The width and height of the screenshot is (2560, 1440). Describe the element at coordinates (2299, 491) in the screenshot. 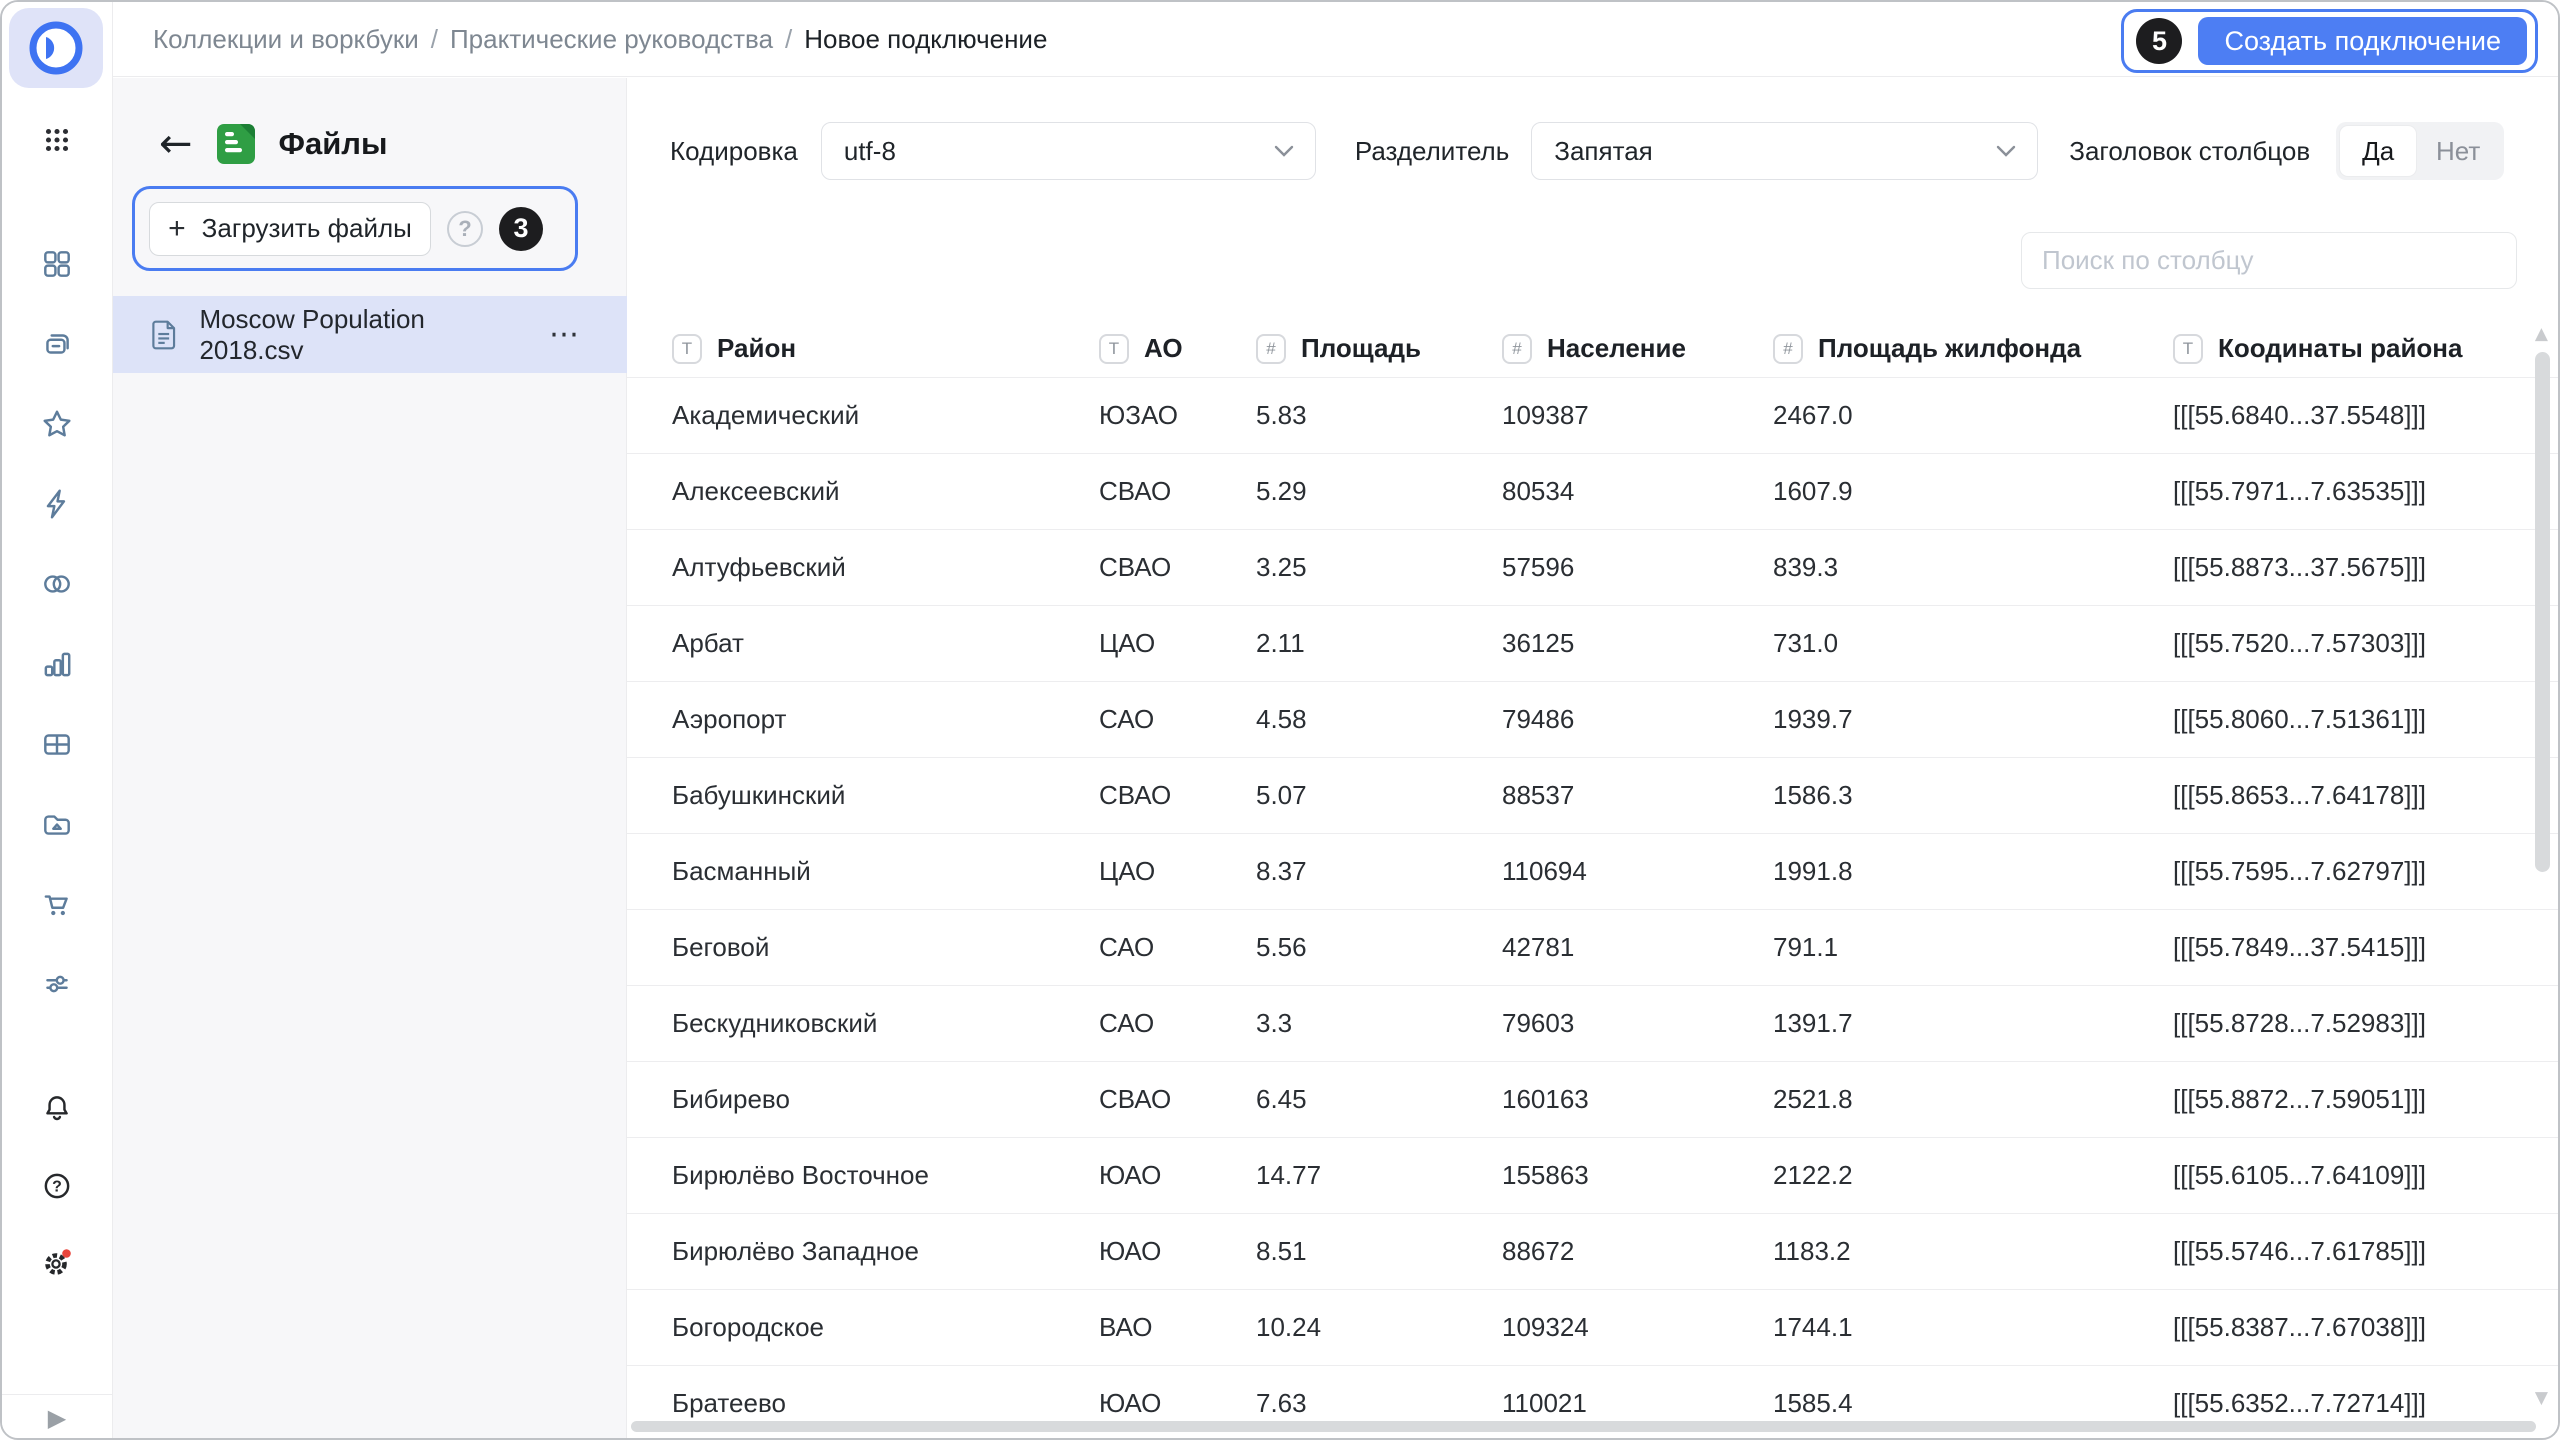

I see `table-cell: [[[55.7971...7.63535]]]` at that location.